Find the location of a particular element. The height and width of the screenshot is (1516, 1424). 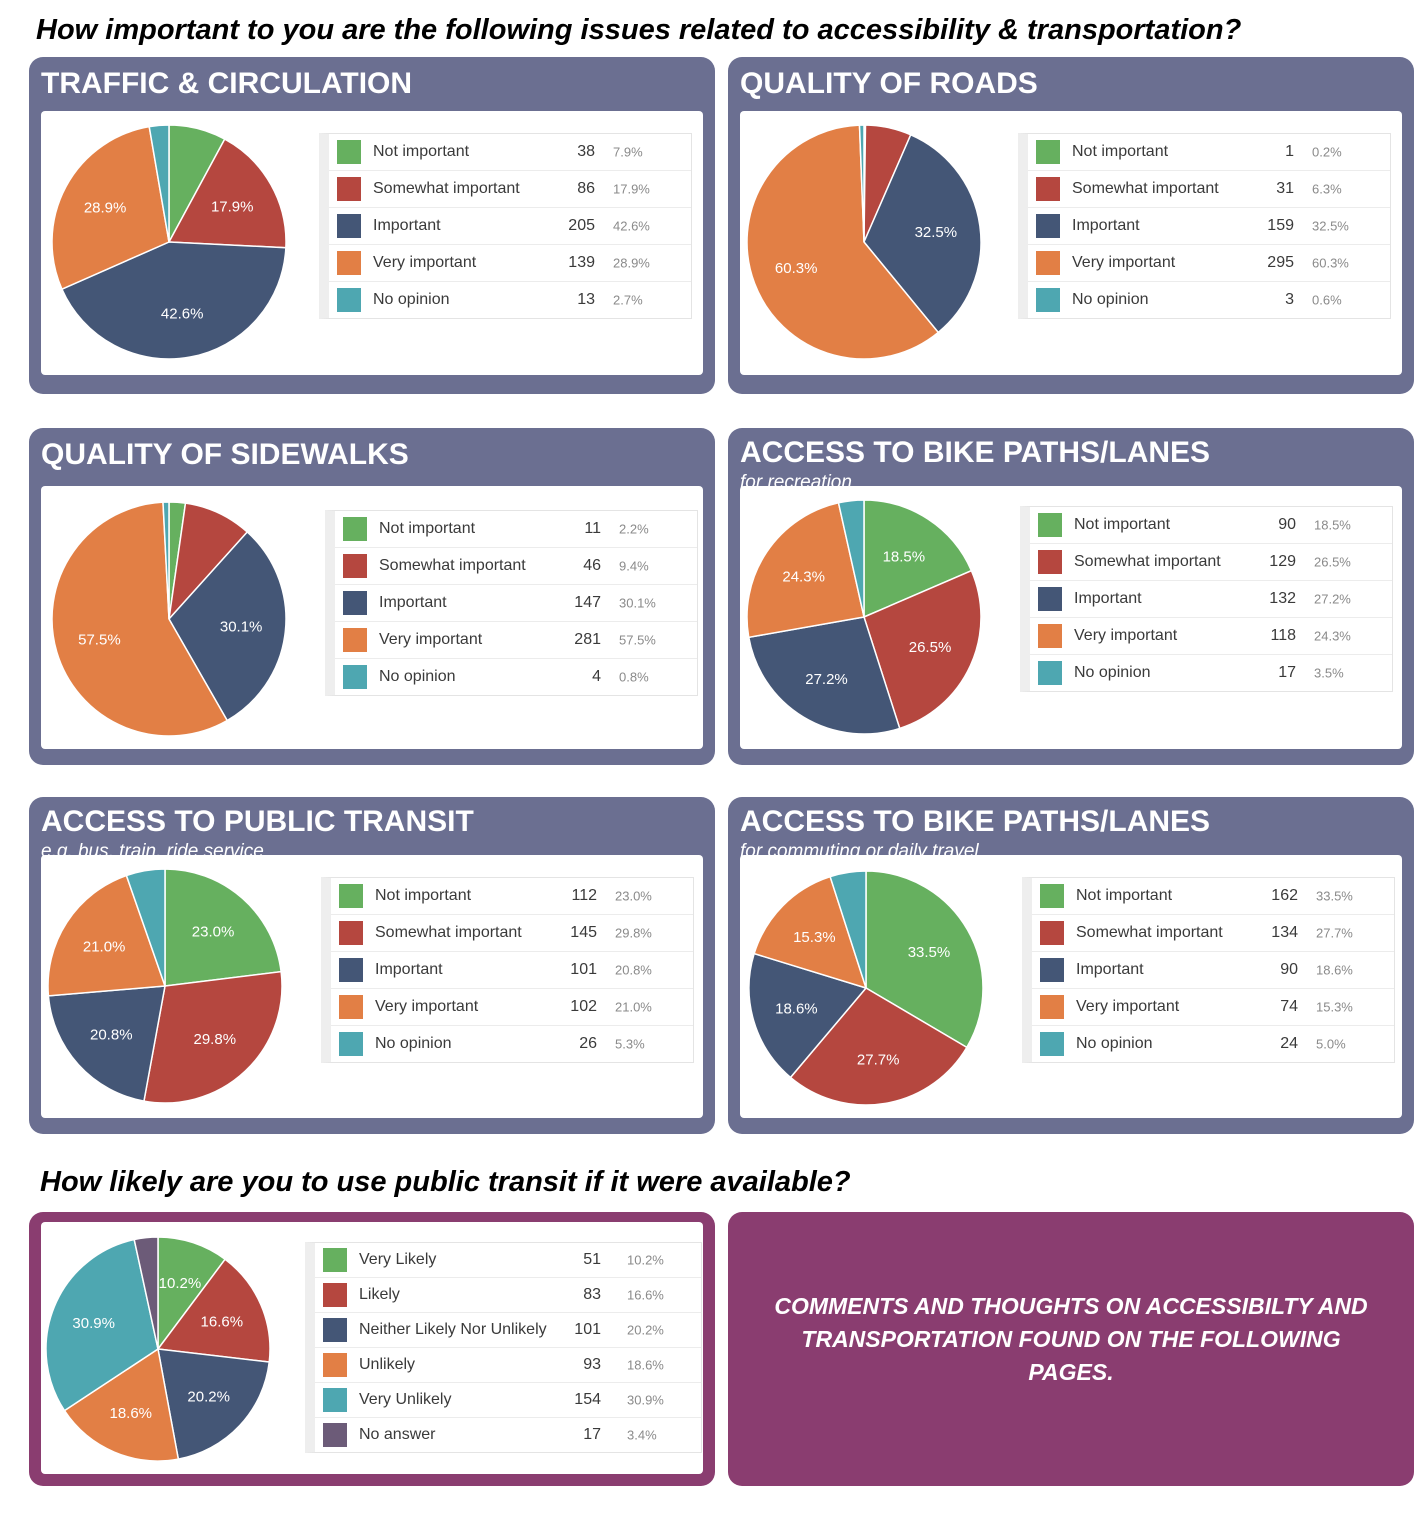

legend-percent: 18.5% is located at coordinates (1332, 525).